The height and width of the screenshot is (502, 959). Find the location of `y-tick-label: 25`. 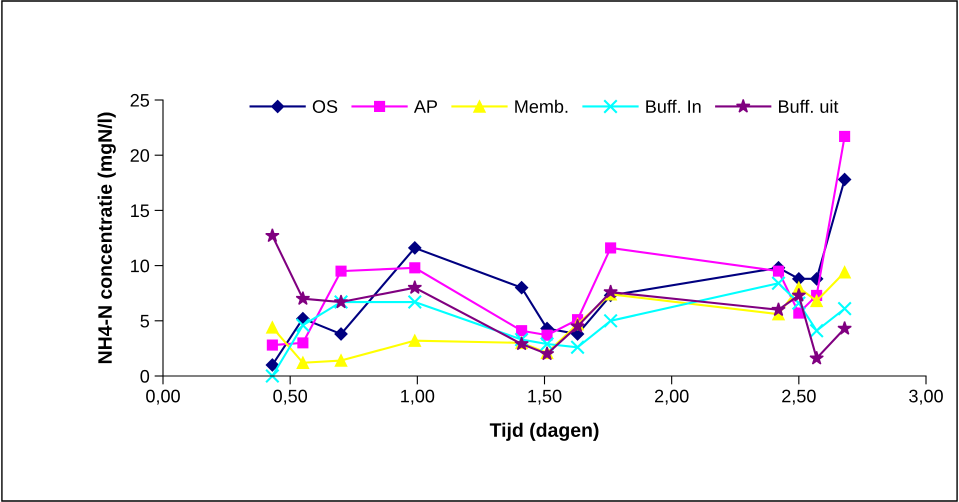

y-tick-label: 25 is located at coordinates (140, 100).